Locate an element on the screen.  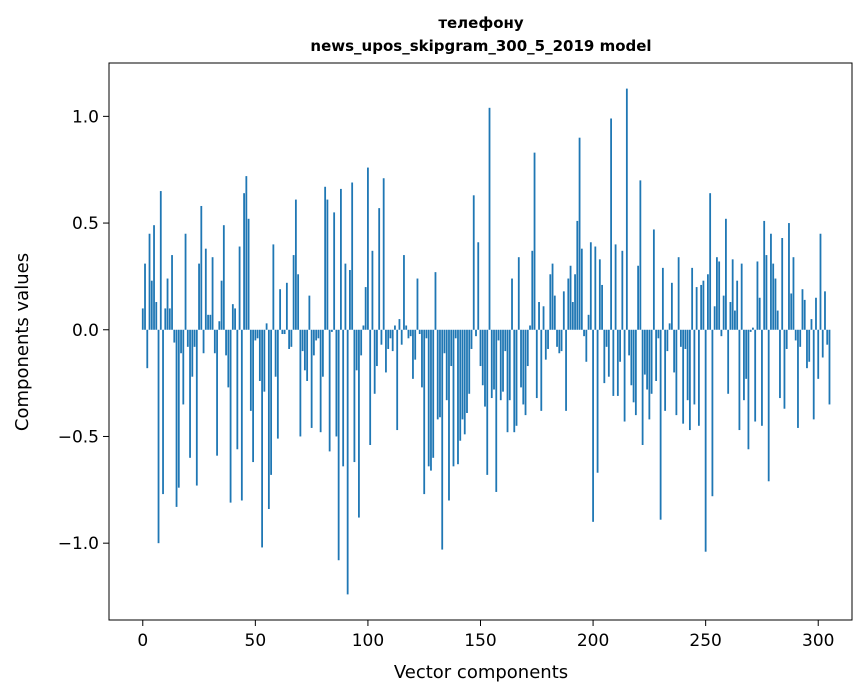
y-tick-label: 0.5 is located at coordinates (85, 224).